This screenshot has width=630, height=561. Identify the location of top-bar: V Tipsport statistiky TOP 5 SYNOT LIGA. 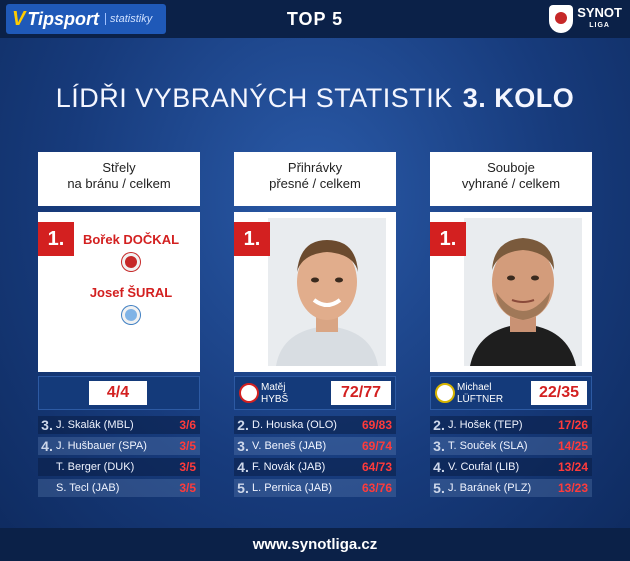
(315, 19).